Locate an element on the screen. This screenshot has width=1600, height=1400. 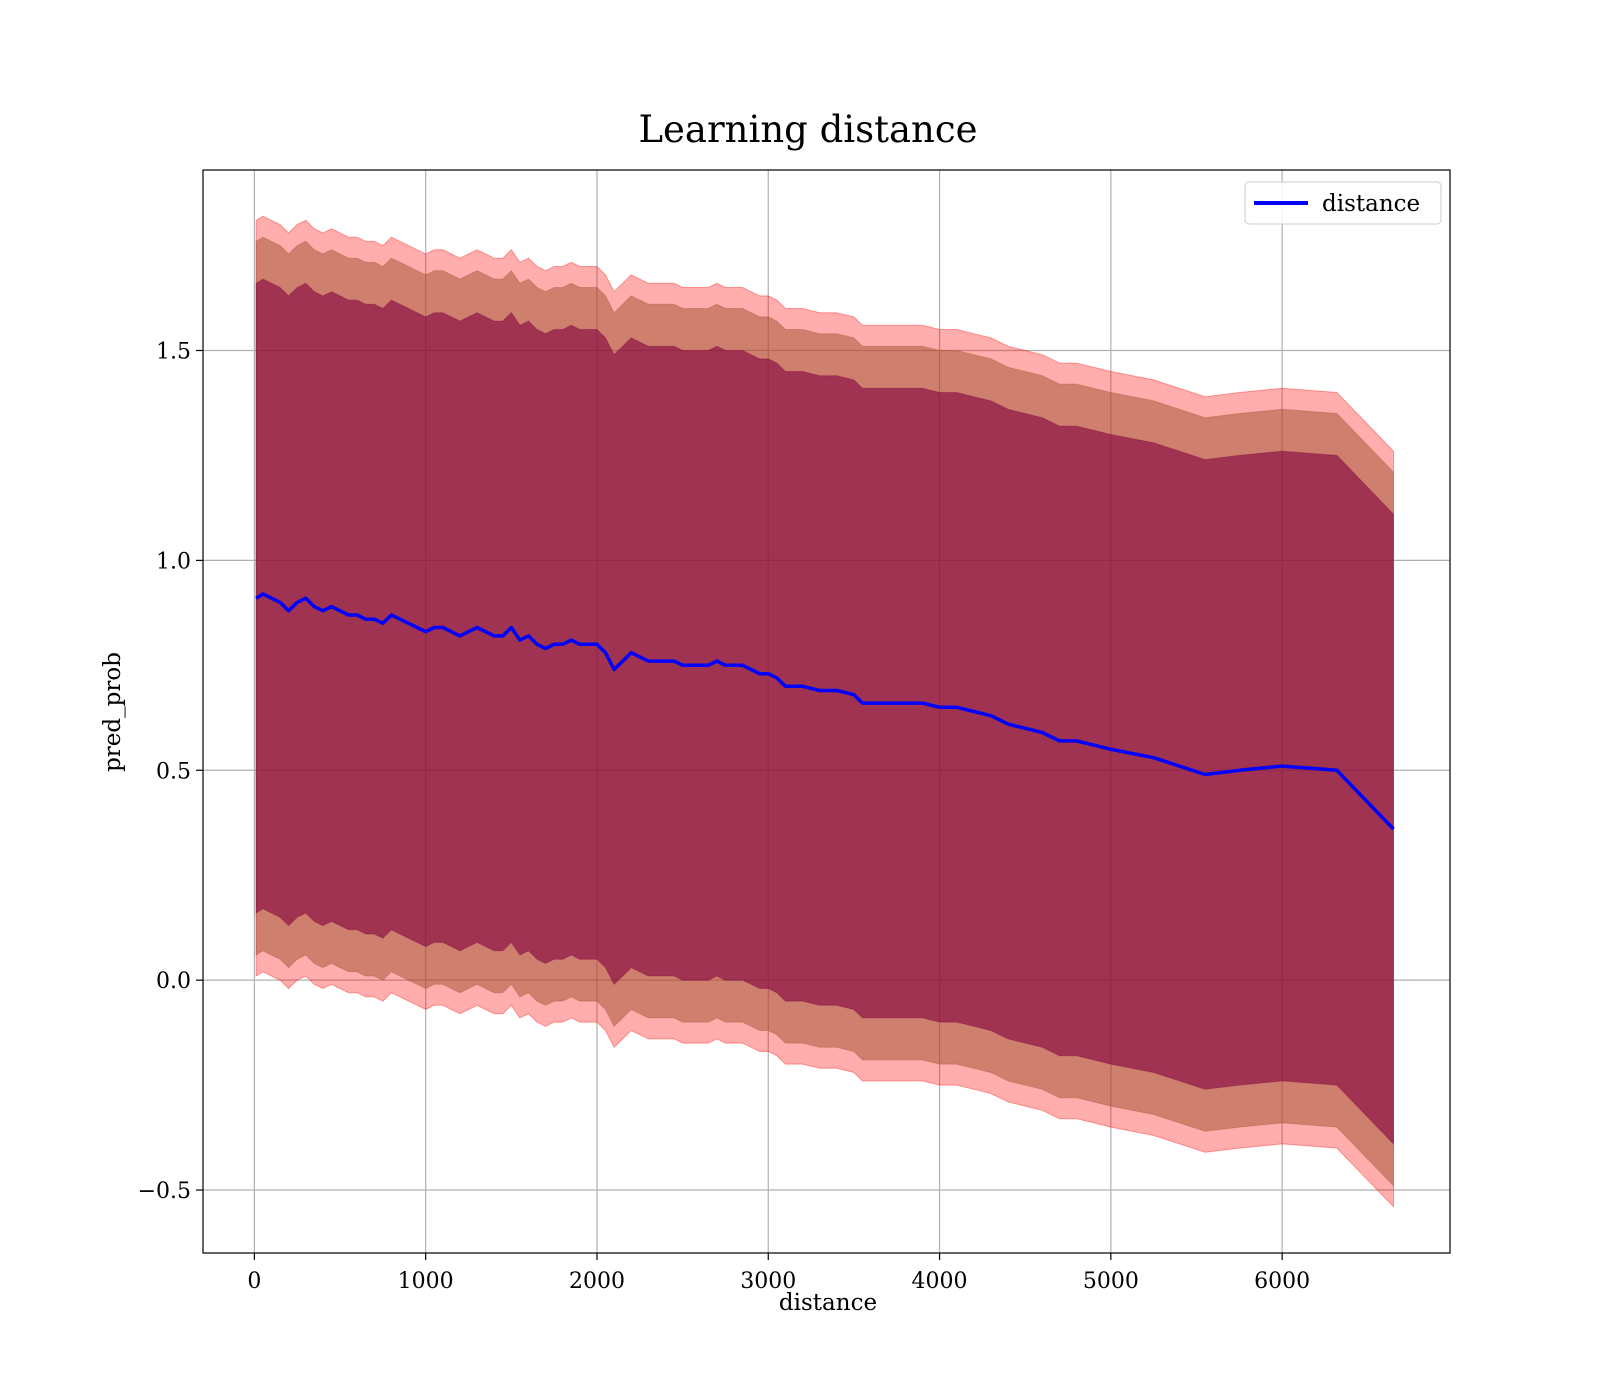
line-layer is located at coordinates (825, 711).